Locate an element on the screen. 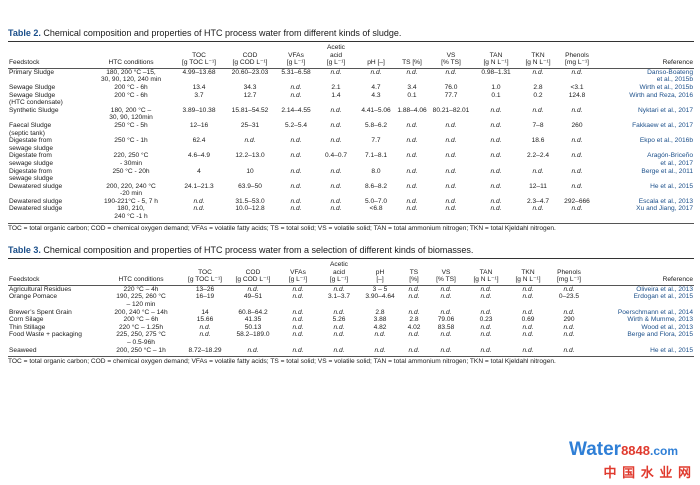  cell-text: [mg L⁻¹] is located at coordinates (577, 63).